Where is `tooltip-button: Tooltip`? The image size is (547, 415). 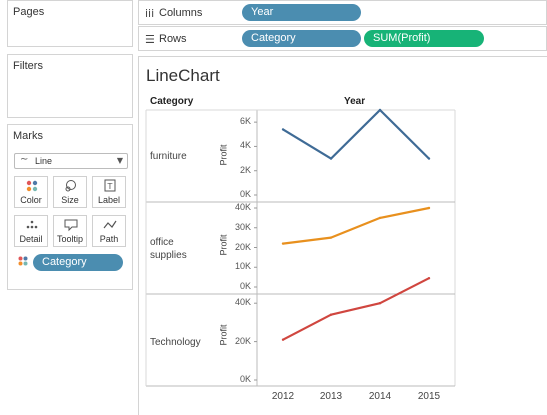 tooltip-button: Tooltip is located at coordinates (70, 231).